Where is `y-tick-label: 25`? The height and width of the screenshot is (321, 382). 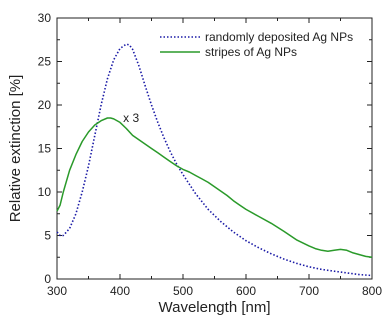
y-tick-label: 25 is located at coordinates (45, 62).